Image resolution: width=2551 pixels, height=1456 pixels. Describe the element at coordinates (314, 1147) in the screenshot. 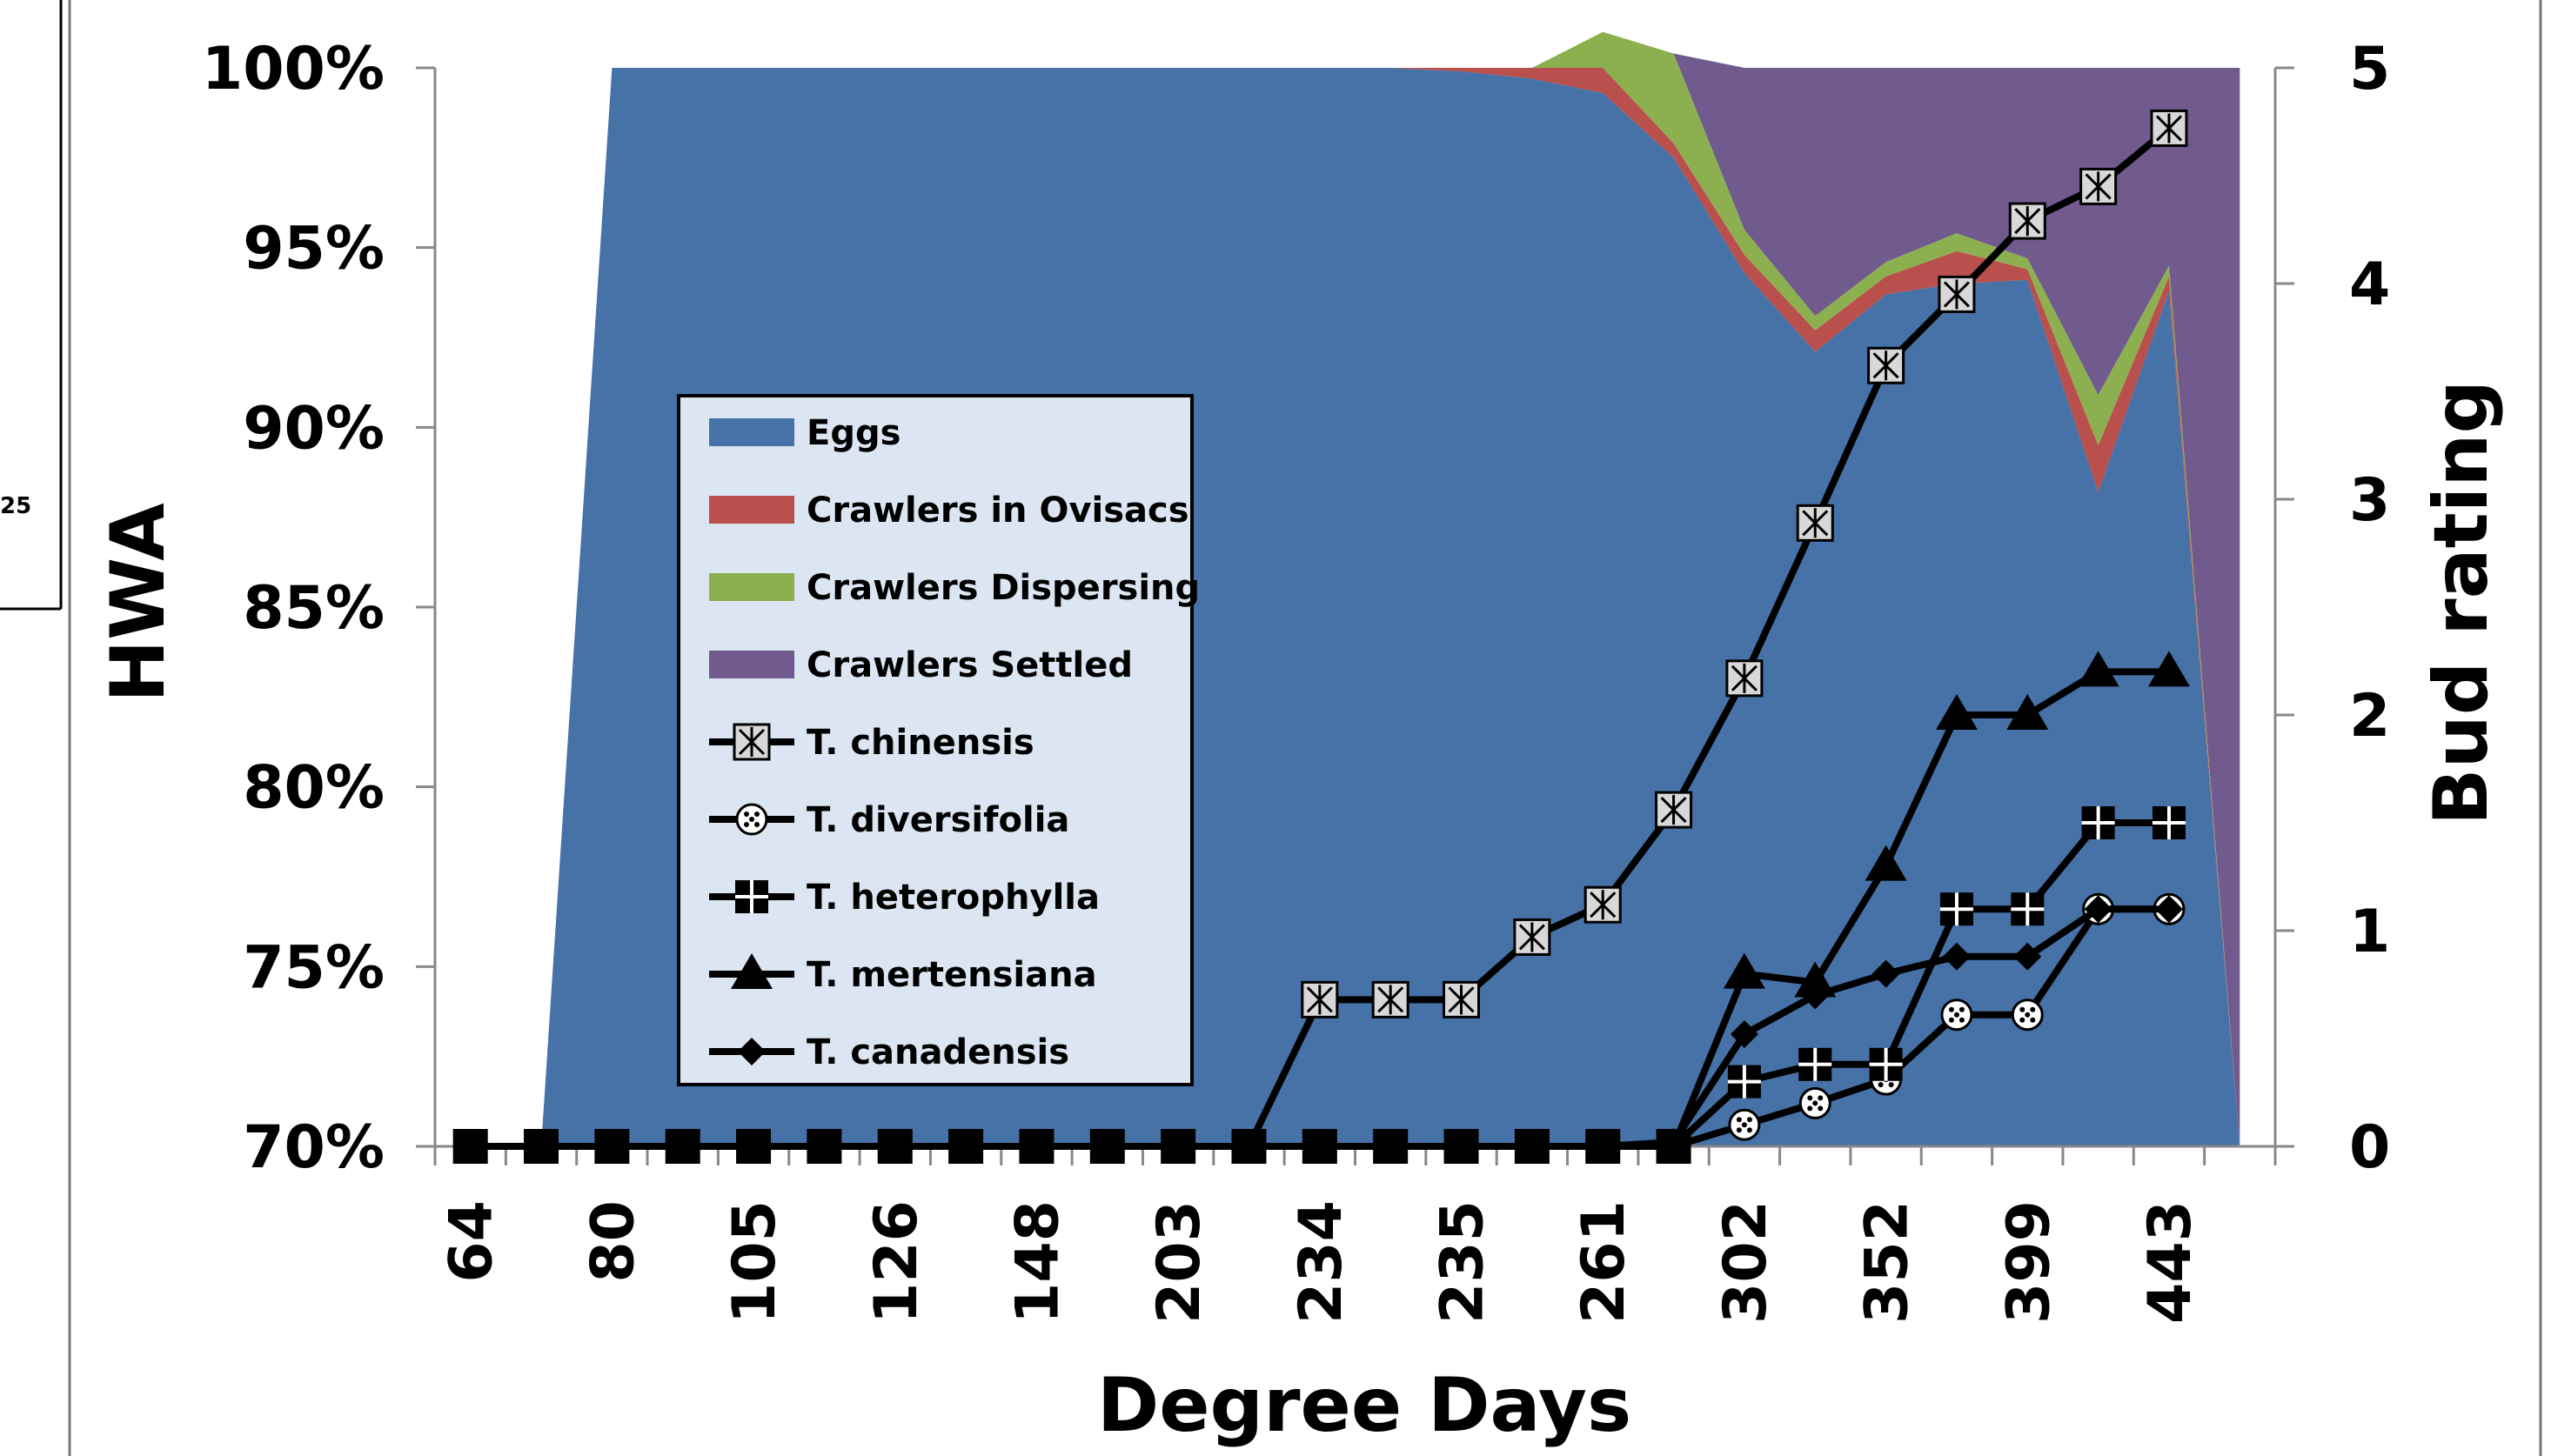

I see `y-left-tick-label: 70%` at that location.